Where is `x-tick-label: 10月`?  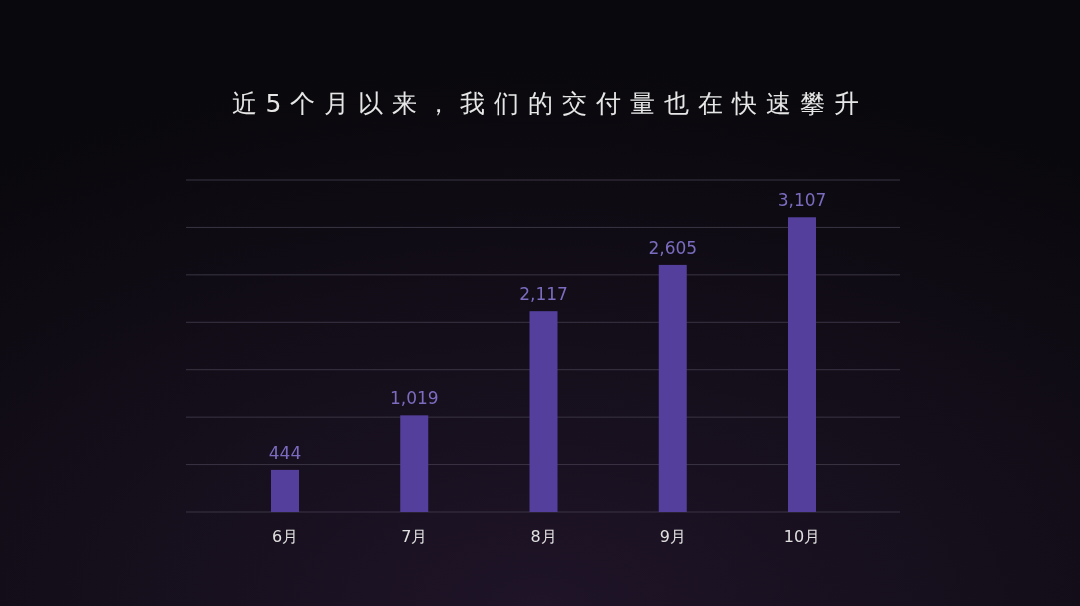
x-tick-label: 10月 is located at coordinates (802, 536).